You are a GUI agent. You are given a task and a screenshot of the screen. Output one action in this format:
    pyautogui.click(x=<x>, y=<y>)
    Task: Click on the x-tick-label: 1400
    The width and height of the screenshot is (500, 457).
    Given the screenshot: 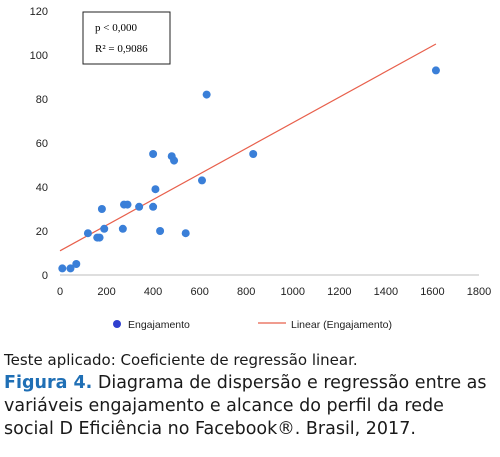 What is the action you would take?
    pyautogui.click(x=386, y=292)
    